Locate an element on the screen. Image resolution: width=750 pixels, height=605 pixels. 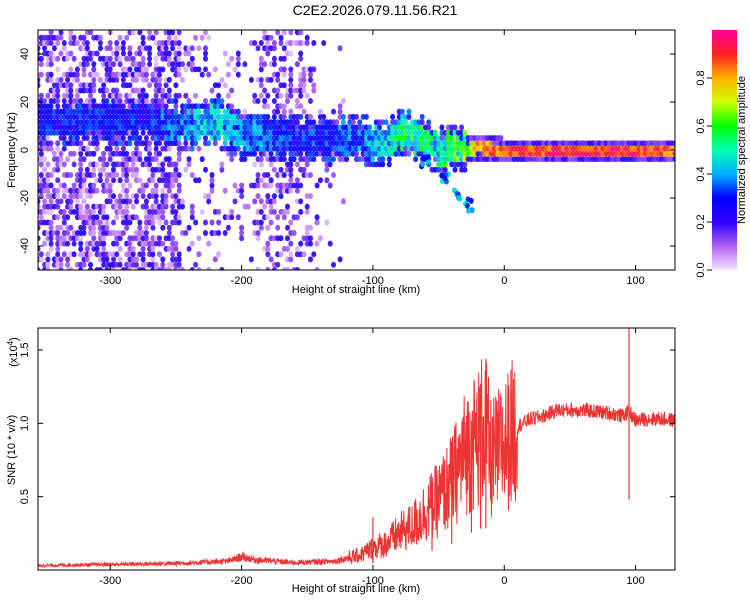
spectrogram-x-tick-label: -100 is located at coordinates (373, 281).